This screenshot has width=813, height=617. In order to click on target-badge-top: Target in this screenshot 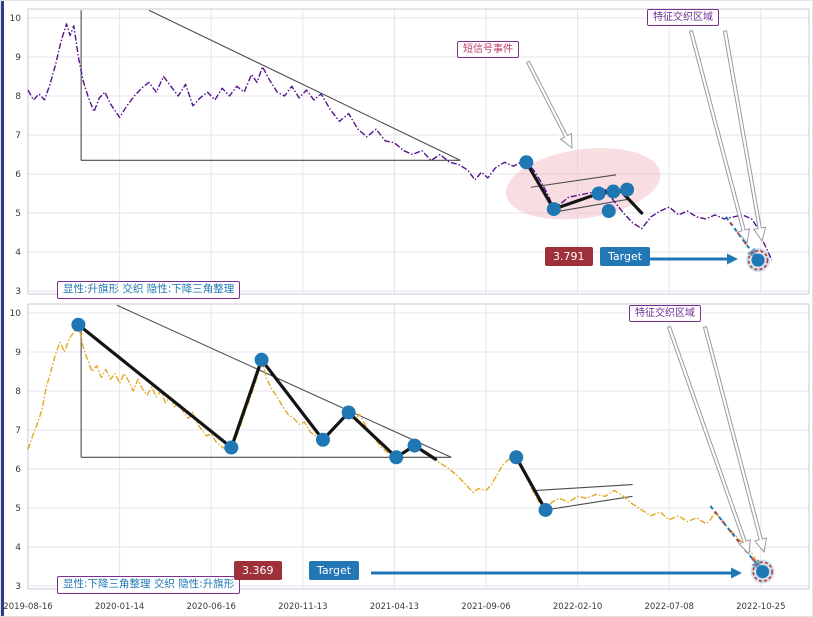, I will do `click(625, 257)`.